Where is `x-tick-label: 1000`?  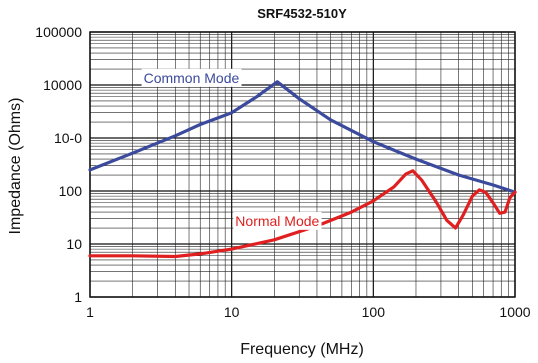
x-tick-label: 1000 is located at coordinates (514, 312).